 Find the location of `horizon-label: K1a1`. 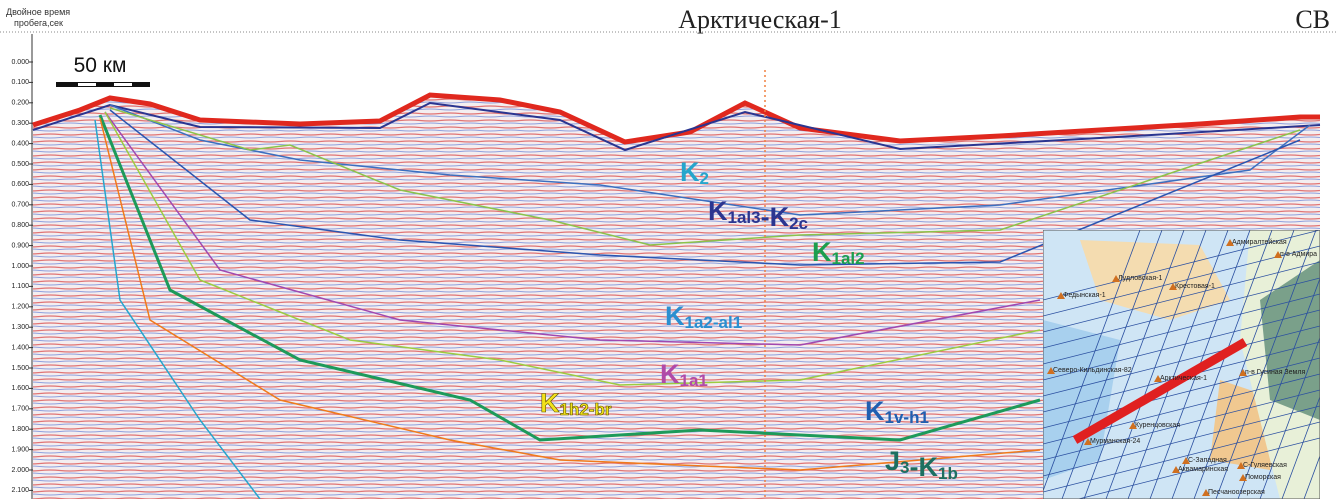

horizon-label: K1a1 is located at coordinates (684, 374).